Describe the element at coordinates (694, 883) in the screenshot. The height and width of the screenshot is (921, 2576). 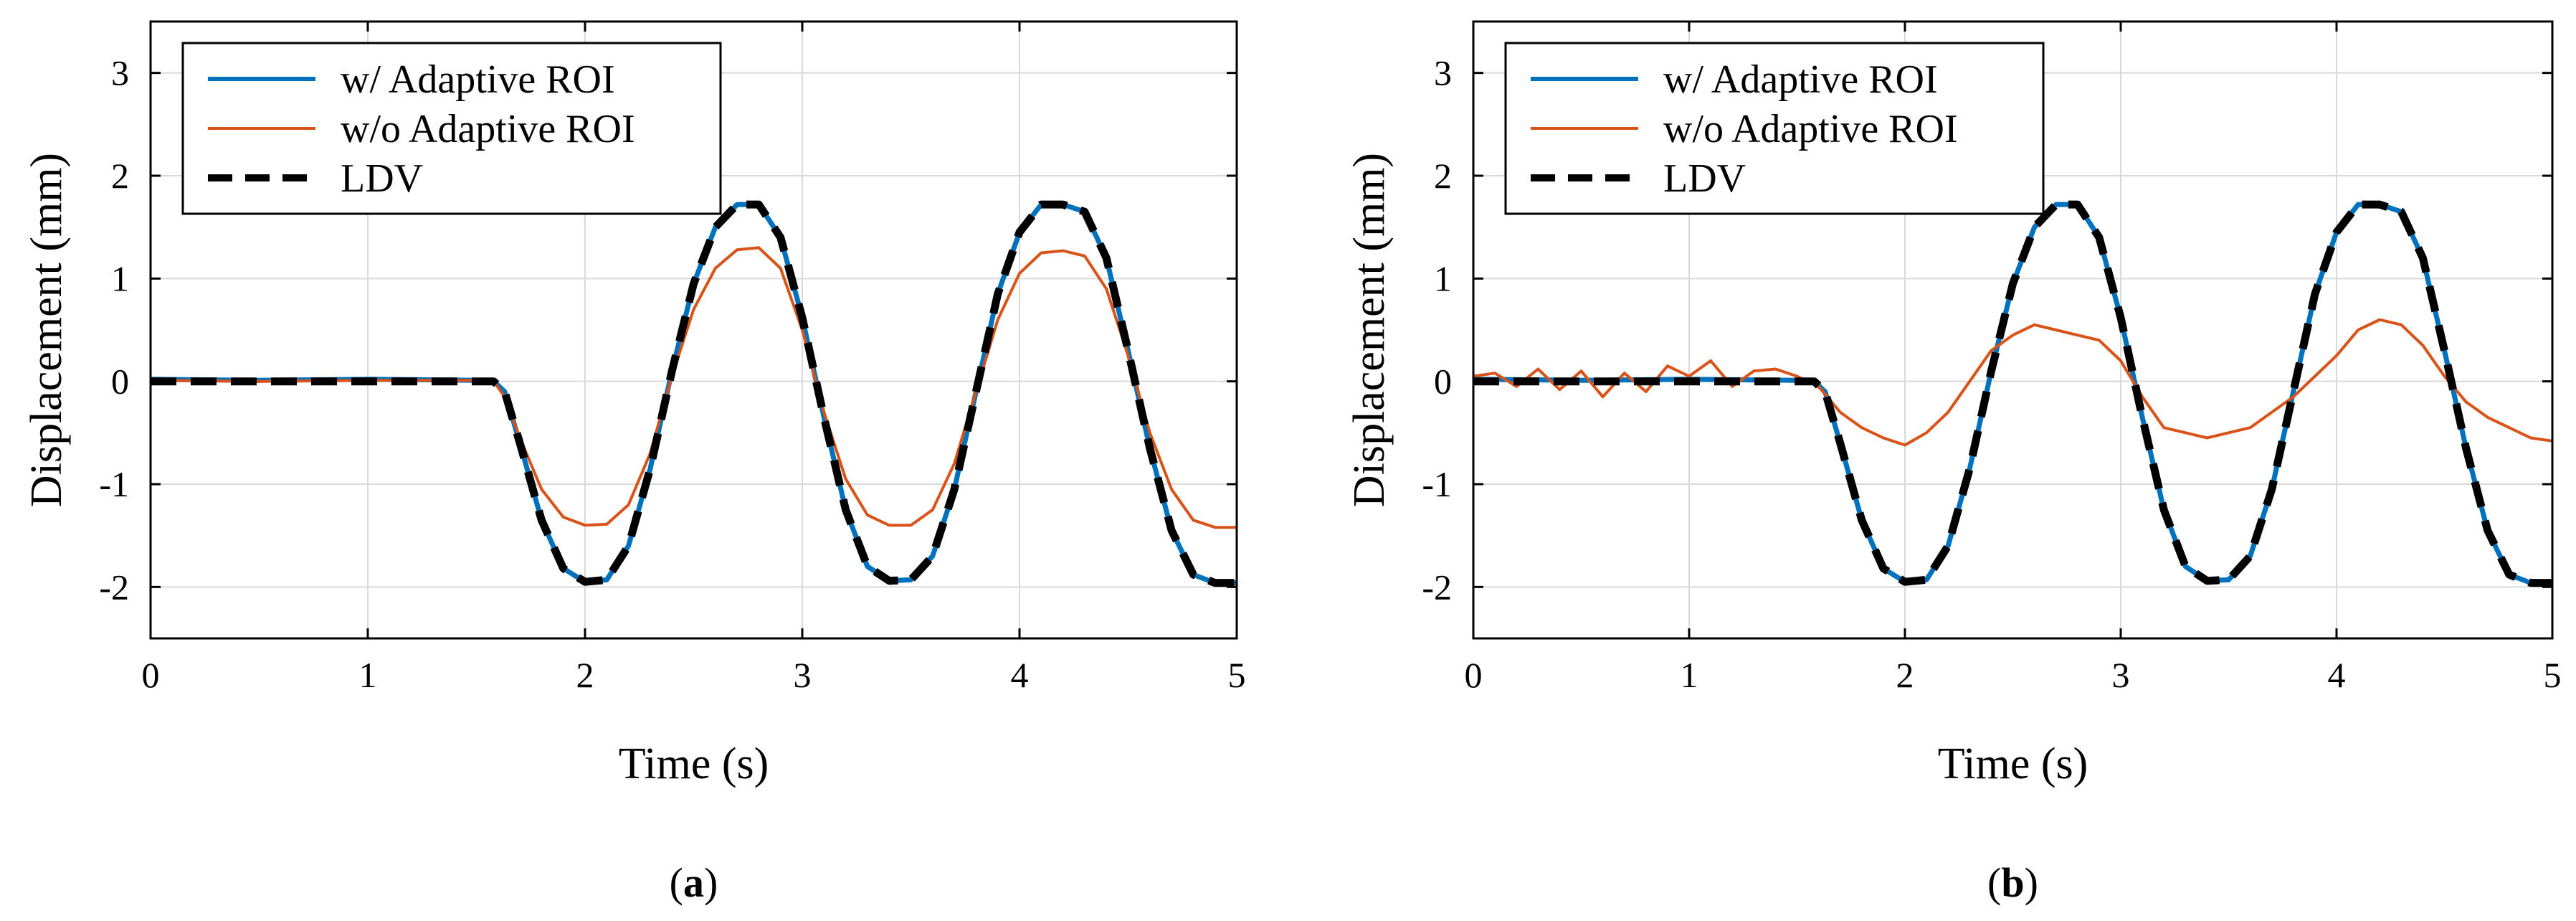
I see `panel-caption: (a)` at that location.